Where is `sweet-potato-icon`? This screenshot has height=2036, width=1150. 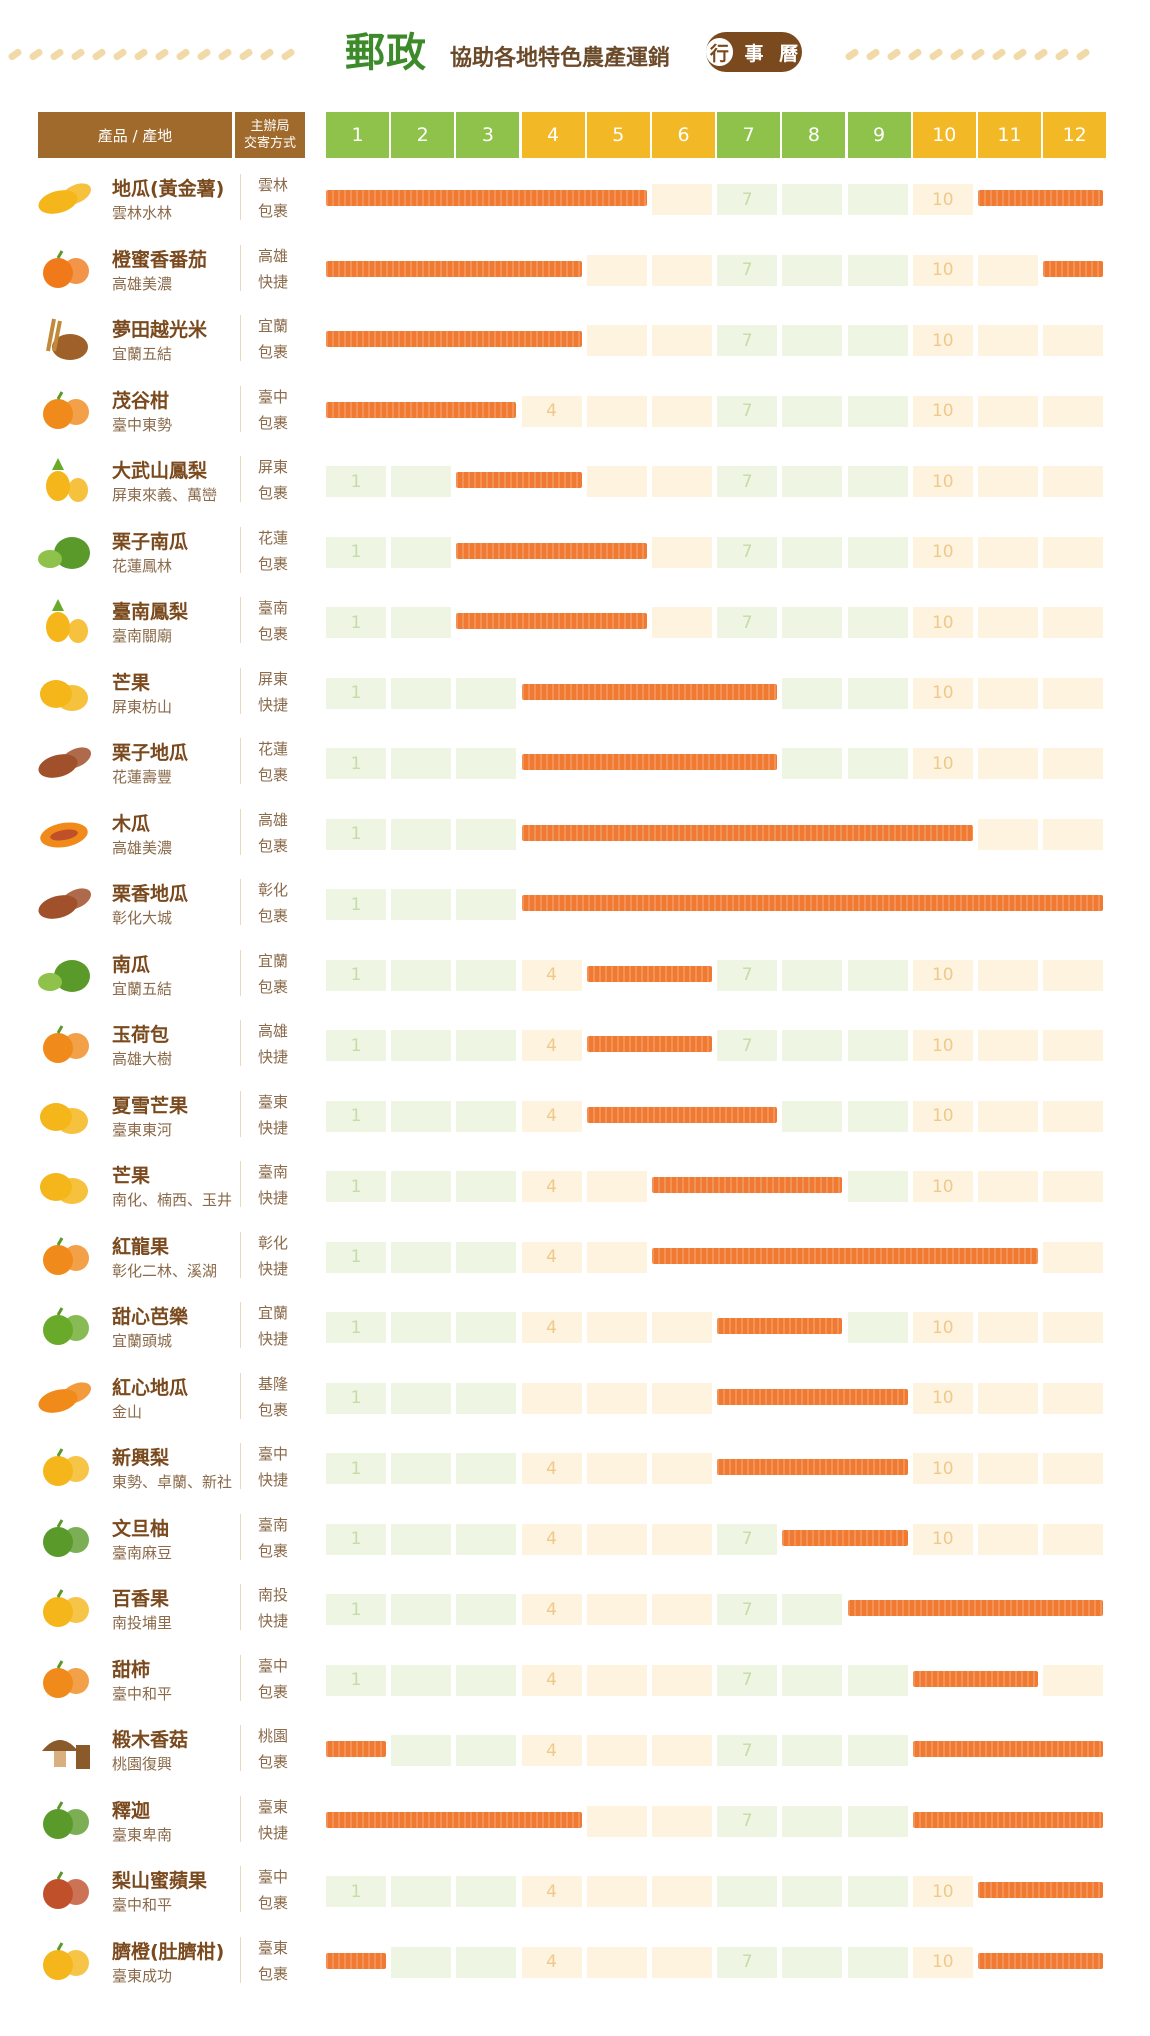
sweet-potato-icon is located at coordinates (64, 198).